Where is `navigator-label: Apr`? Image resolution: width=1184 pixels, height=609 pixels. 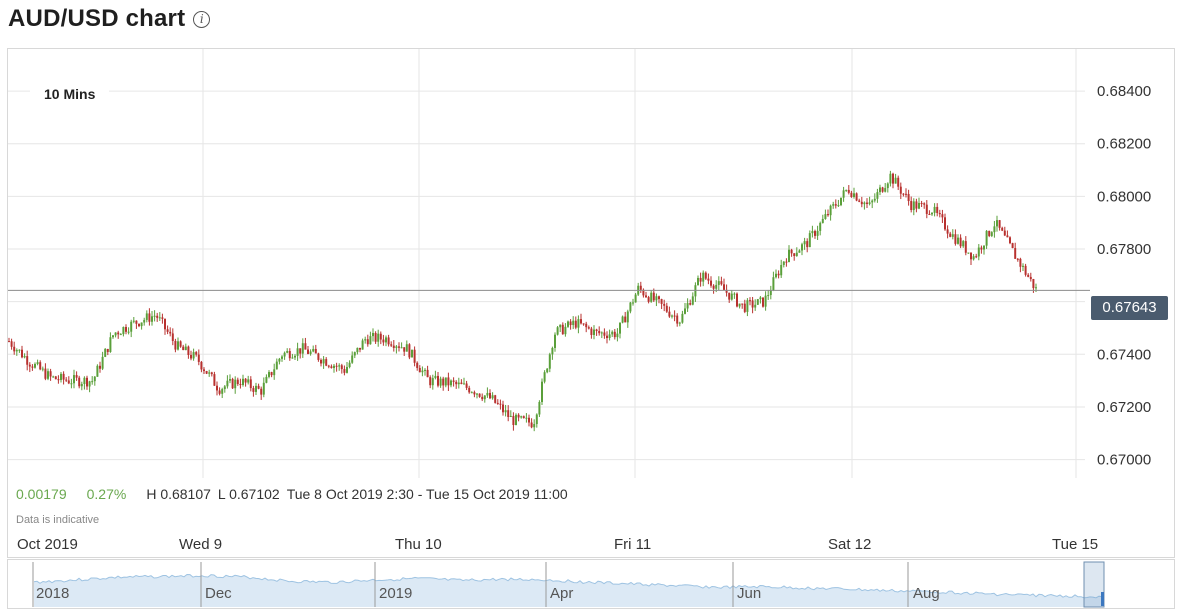
navigator-label: Apr is located at coordinates (562, 593).